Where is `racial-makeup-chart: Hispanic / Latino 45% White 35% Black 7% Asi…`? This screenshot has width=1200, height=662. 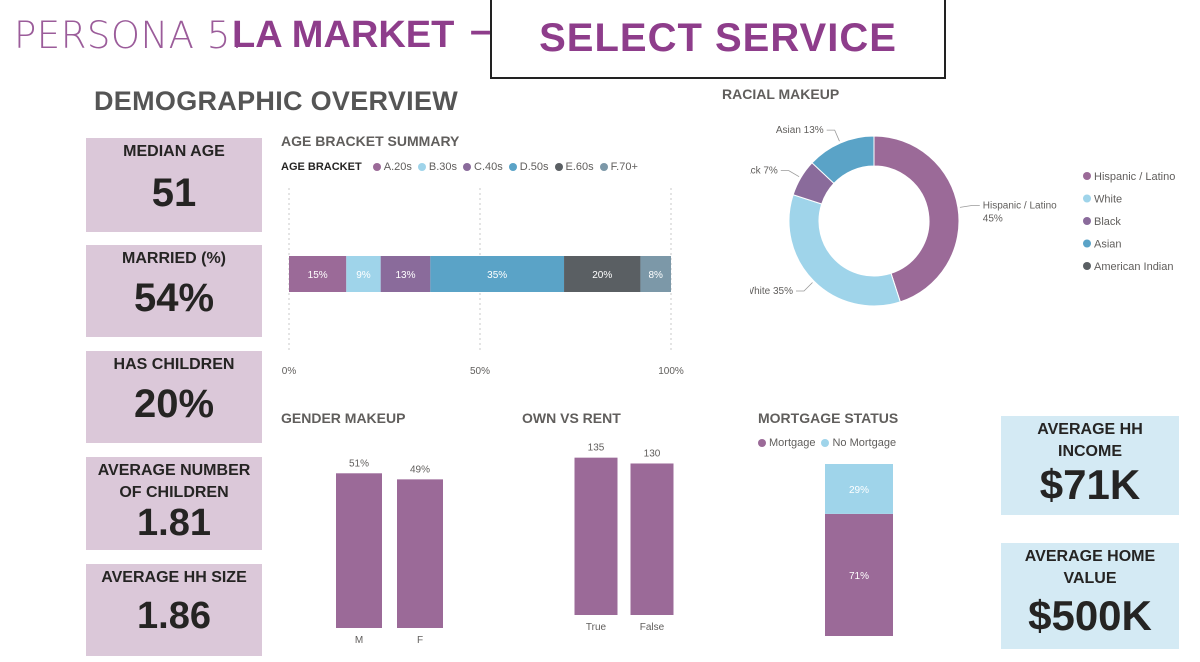 racial-makeup-chart: Hispanic / Latino 45% White 35% Black 7% Asi… is located at coordinates (962, 216).